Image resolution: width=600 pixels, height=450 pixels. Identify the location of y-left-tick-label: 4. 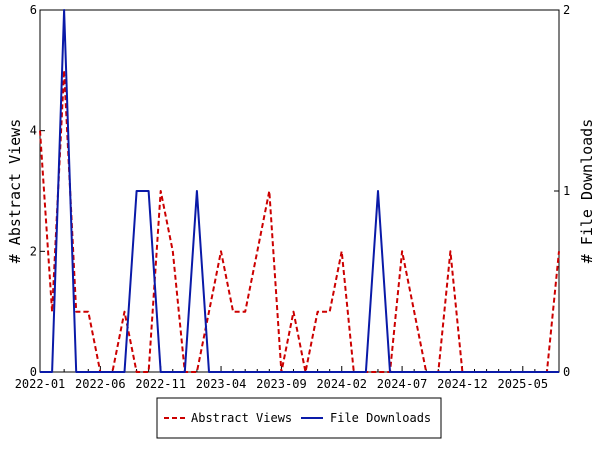
(33, 131).